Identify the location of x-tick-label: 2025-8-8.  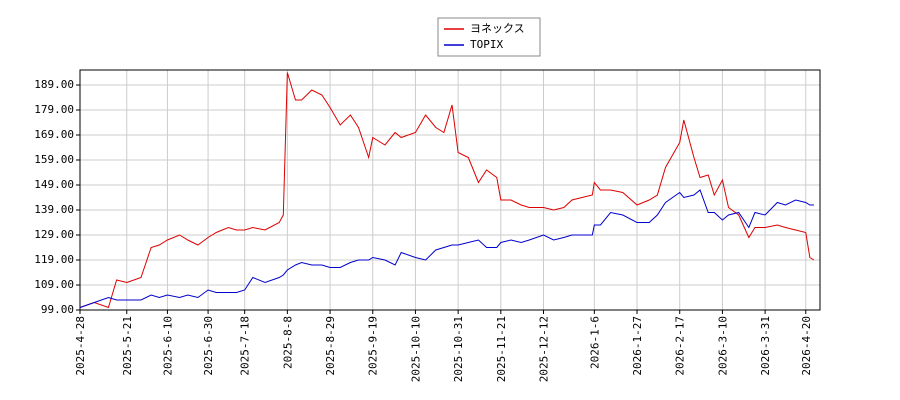
(287, 342).